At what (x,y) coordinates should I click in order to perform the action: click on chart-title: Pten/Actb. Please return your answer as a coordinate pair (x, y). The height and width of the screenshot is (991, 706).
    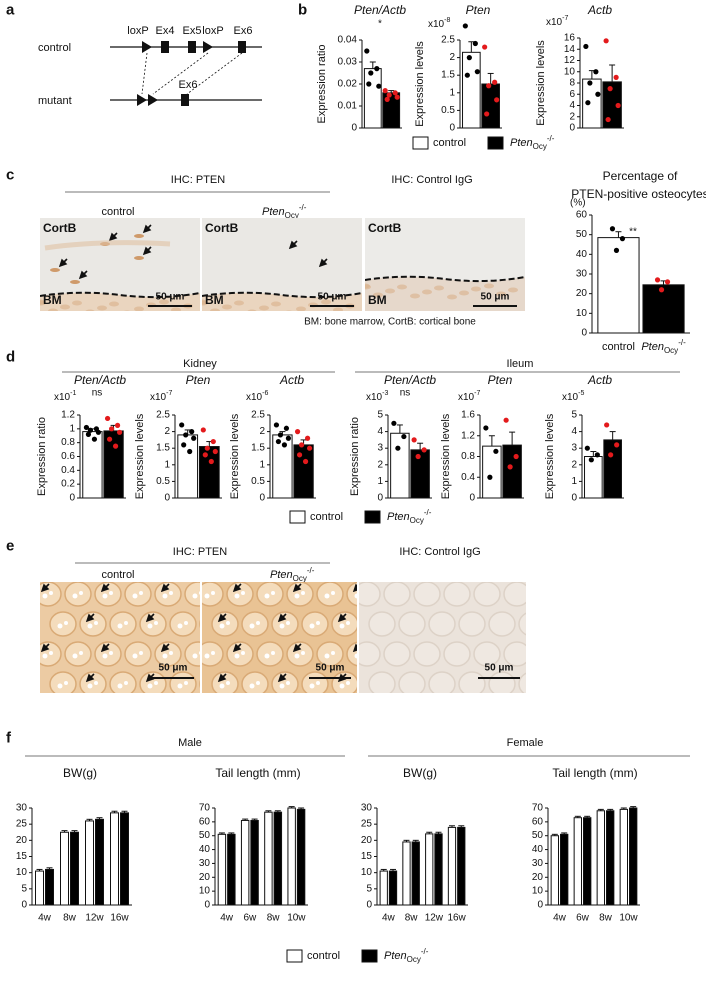
    Looking at the image, I should click on (100, 380).